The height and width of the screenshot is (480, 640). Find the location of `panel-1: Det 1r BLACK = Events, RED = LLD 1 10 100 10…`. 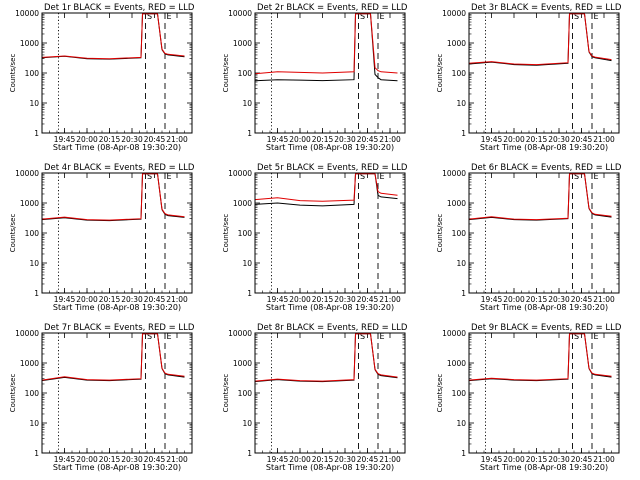

panel-1: Det 1r BLACK = Events, RED = LLD 1 10 100 10… is located at coordinates (102, 77).